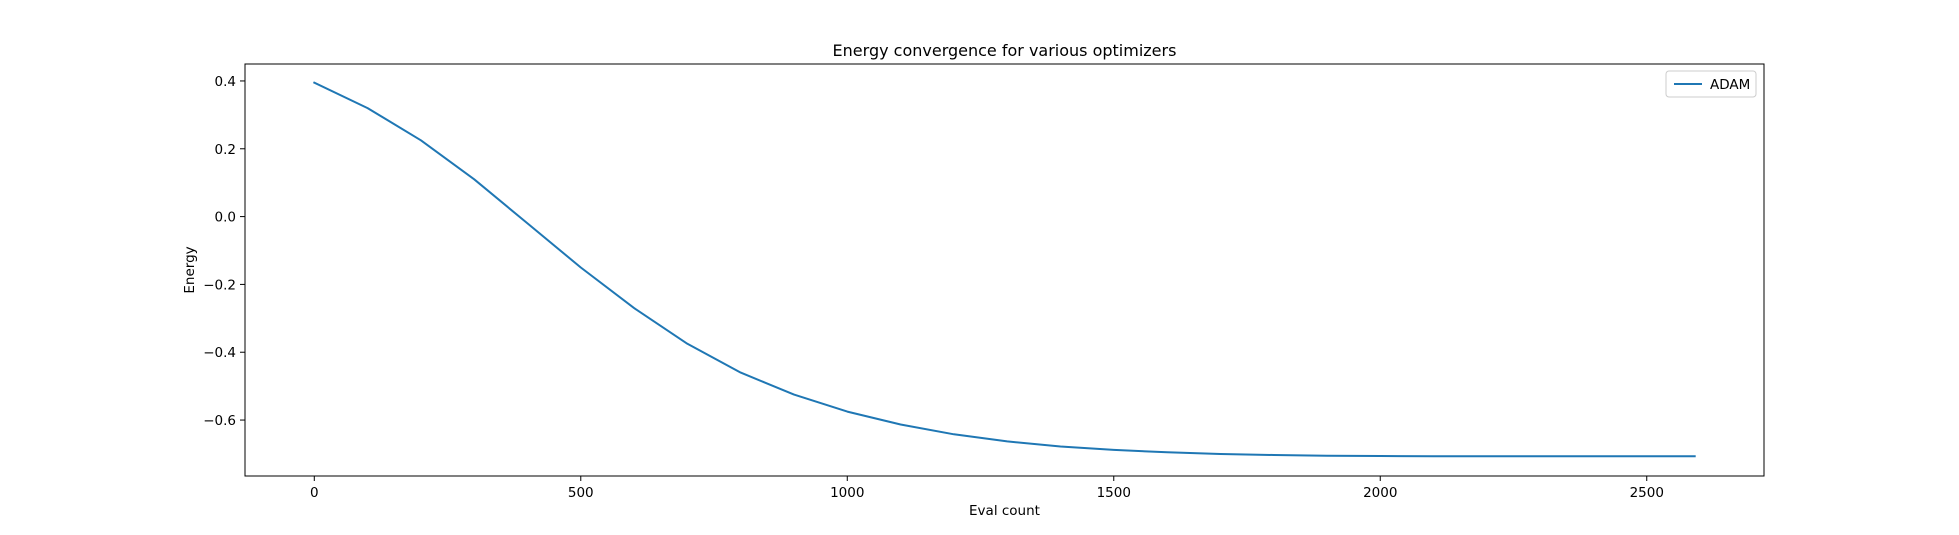 The height and width of the screenshot is (535, 1959). Describe the element at coordinates (219, 421) in the screenshot. I see `y-tick-label: −0.6` at that location.